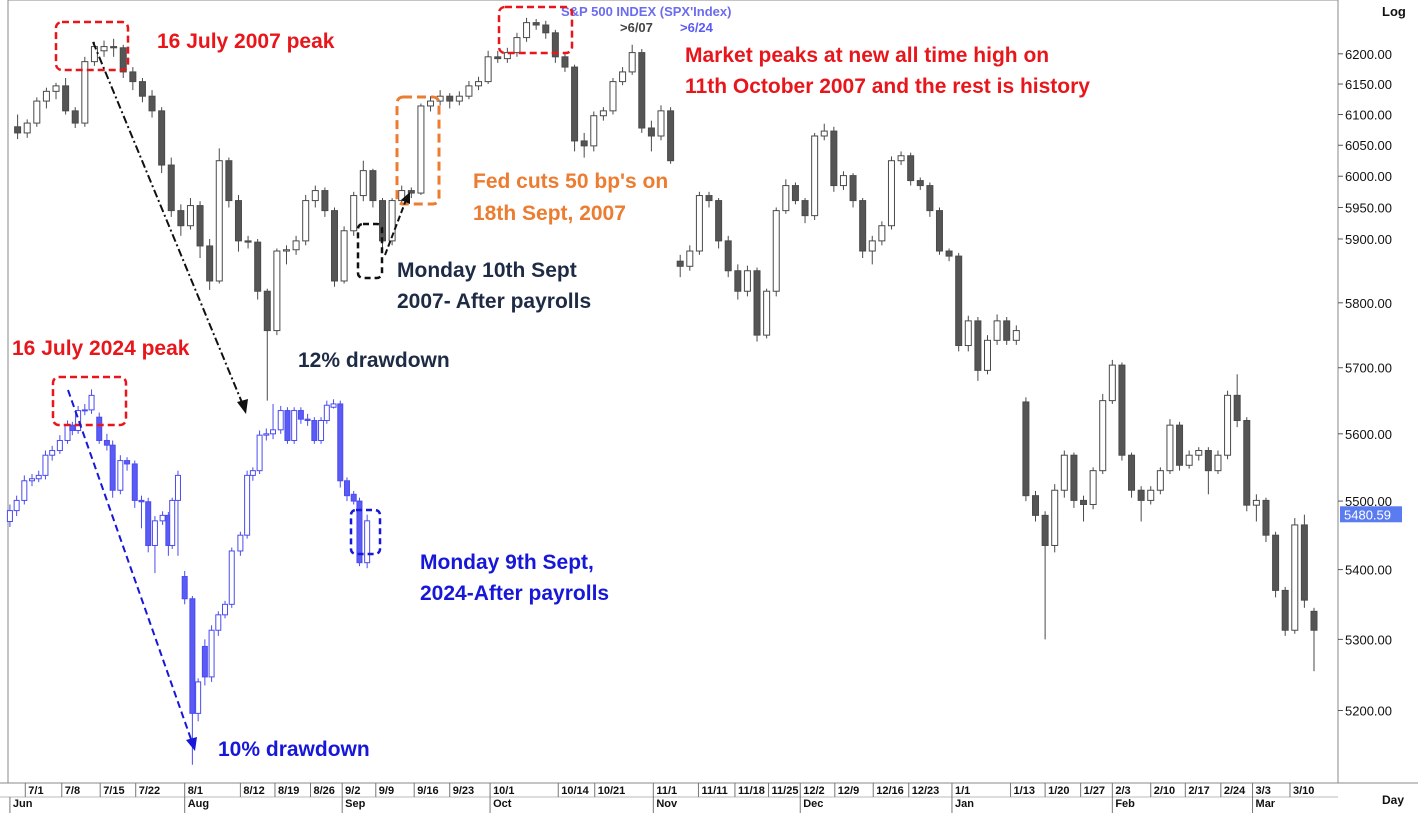 The image size is (1418, 813). What do you see at coordinates (1263, 791) in the screenshot?
I see `x-tick-label: 3/3` at bounding box center [1263, 791].